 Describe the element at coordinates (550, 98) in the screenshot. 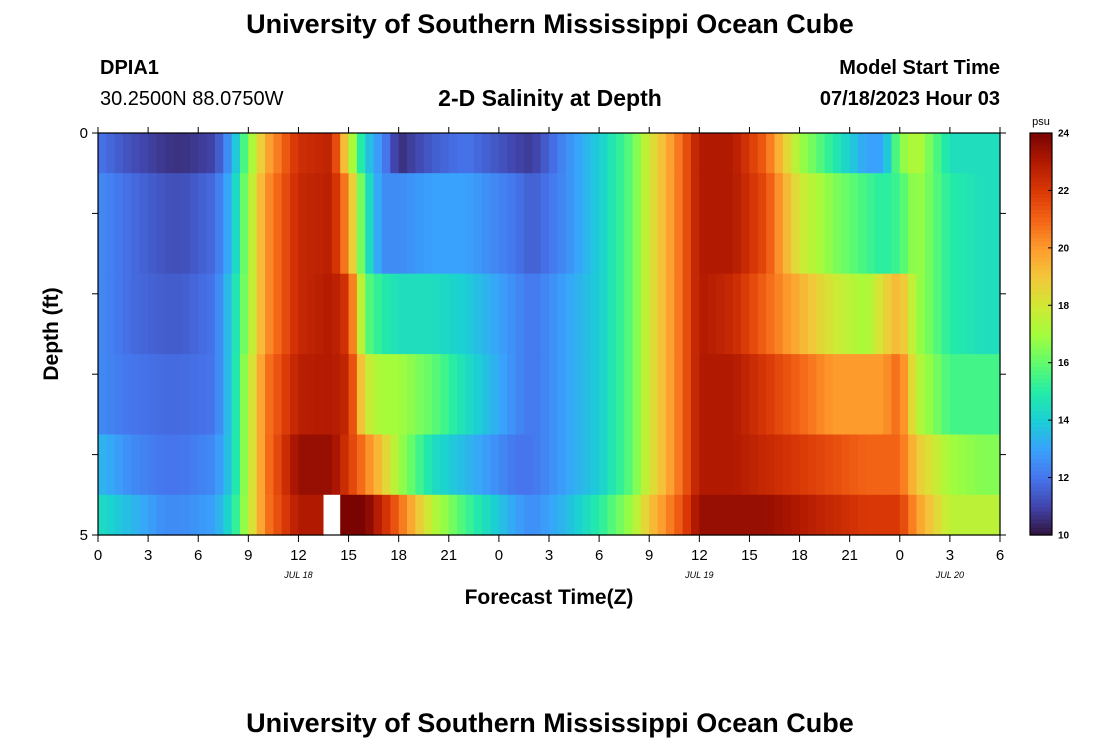

I see `plot-title: 2-D Salinity at Depth` at that location.